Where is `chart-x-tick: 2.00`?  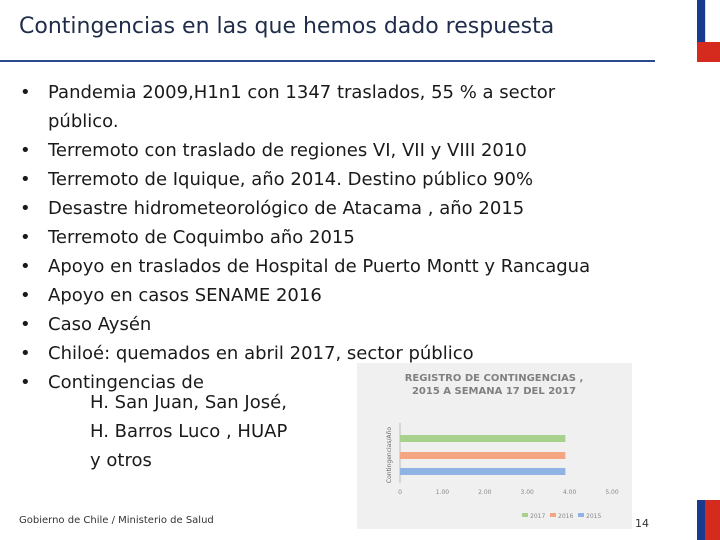
chart-x-tick: 2.00 is located at coordinates (485, 492).